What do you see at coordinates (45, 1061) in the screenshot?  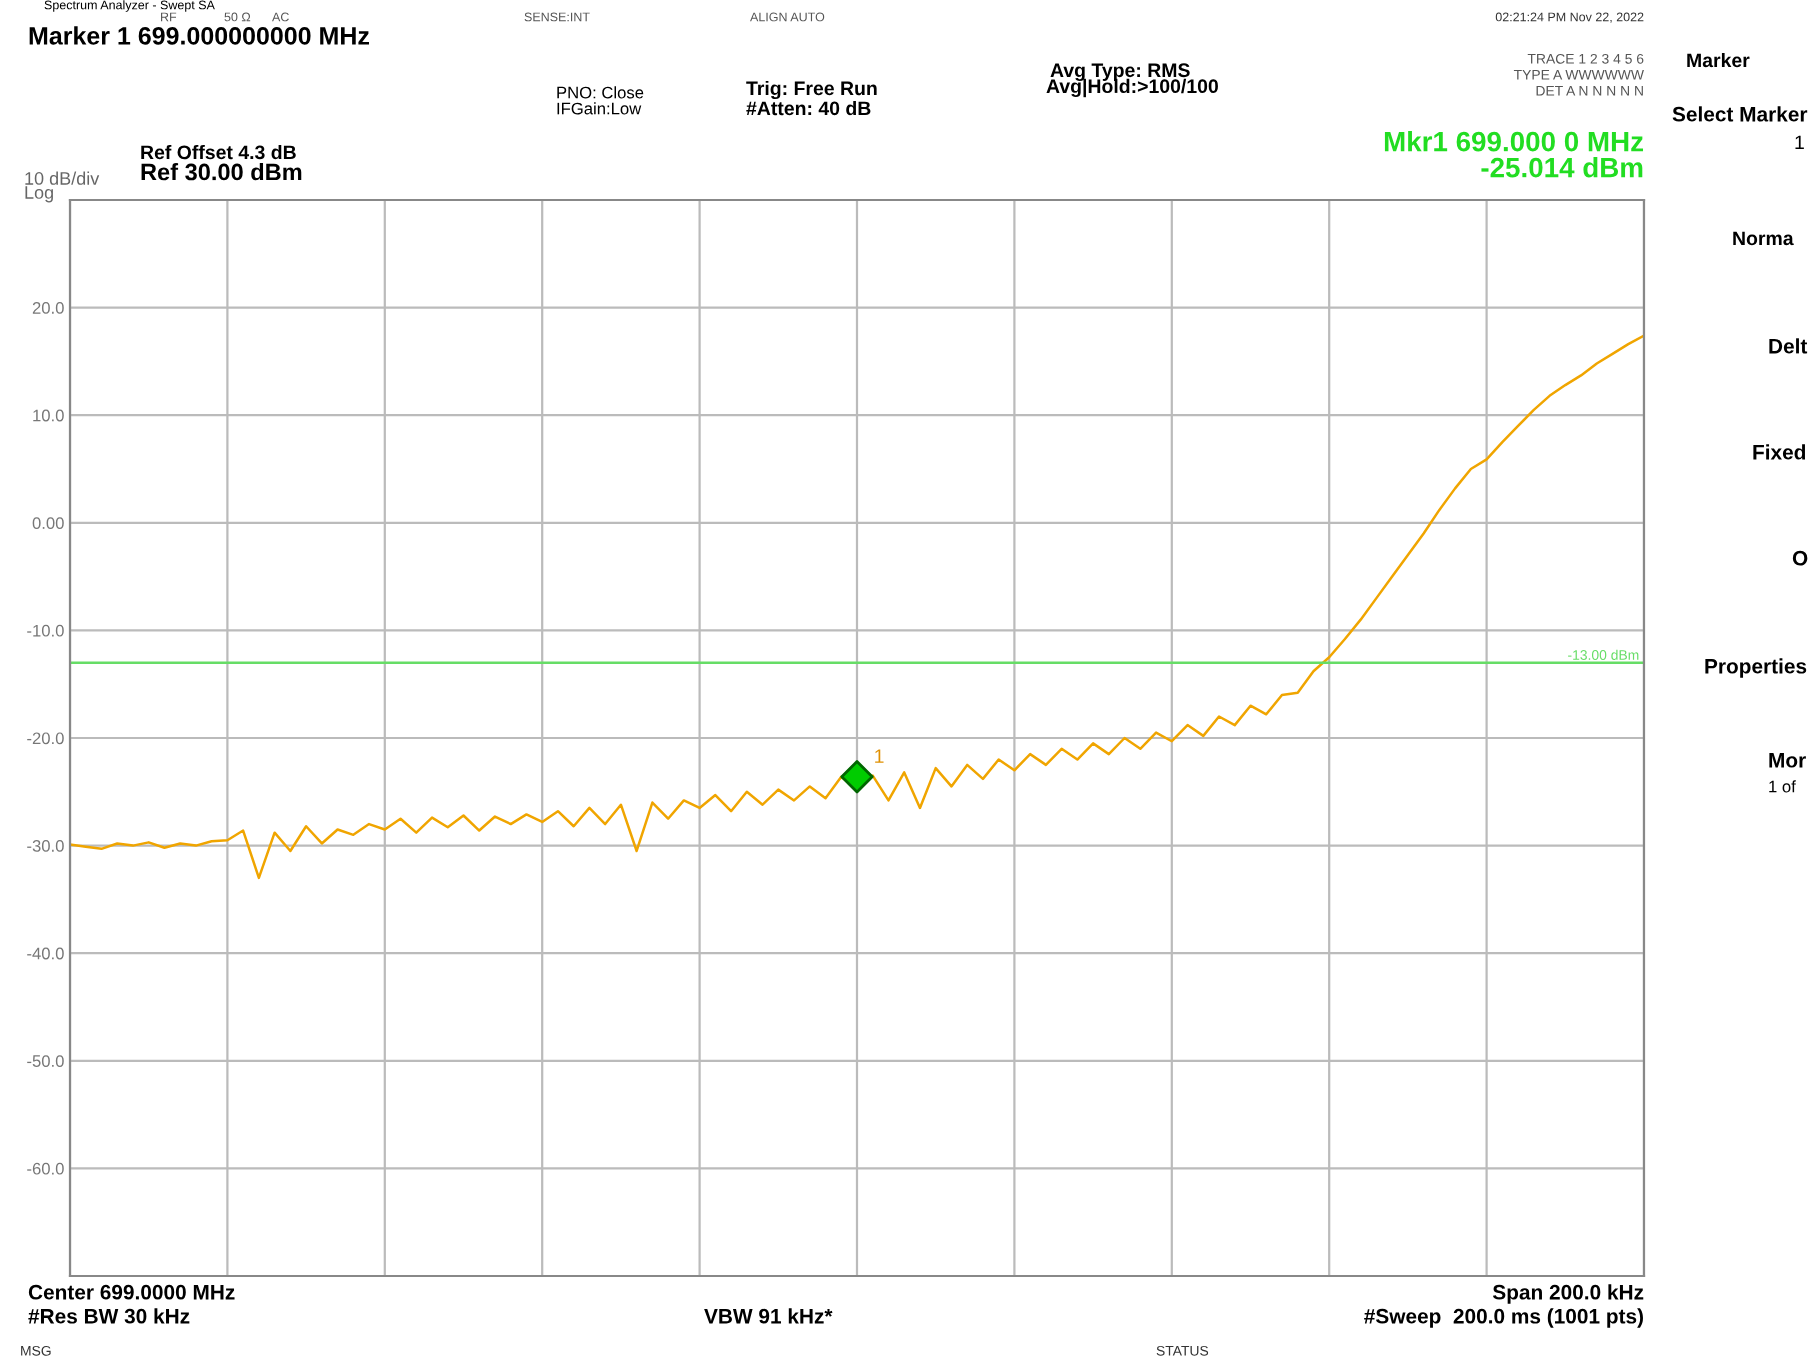 I see `y-tick-label: -50.0` at bounding box center [45, 1061].